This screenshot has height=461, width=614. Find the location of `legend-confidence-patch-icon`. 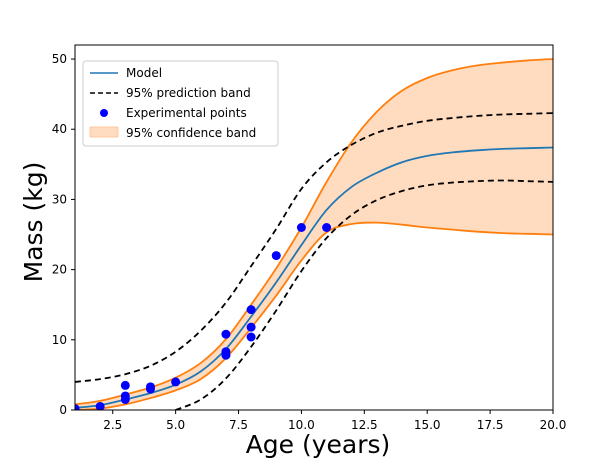

legend-confidence-patch-icon is located at coordinates (104, 132).